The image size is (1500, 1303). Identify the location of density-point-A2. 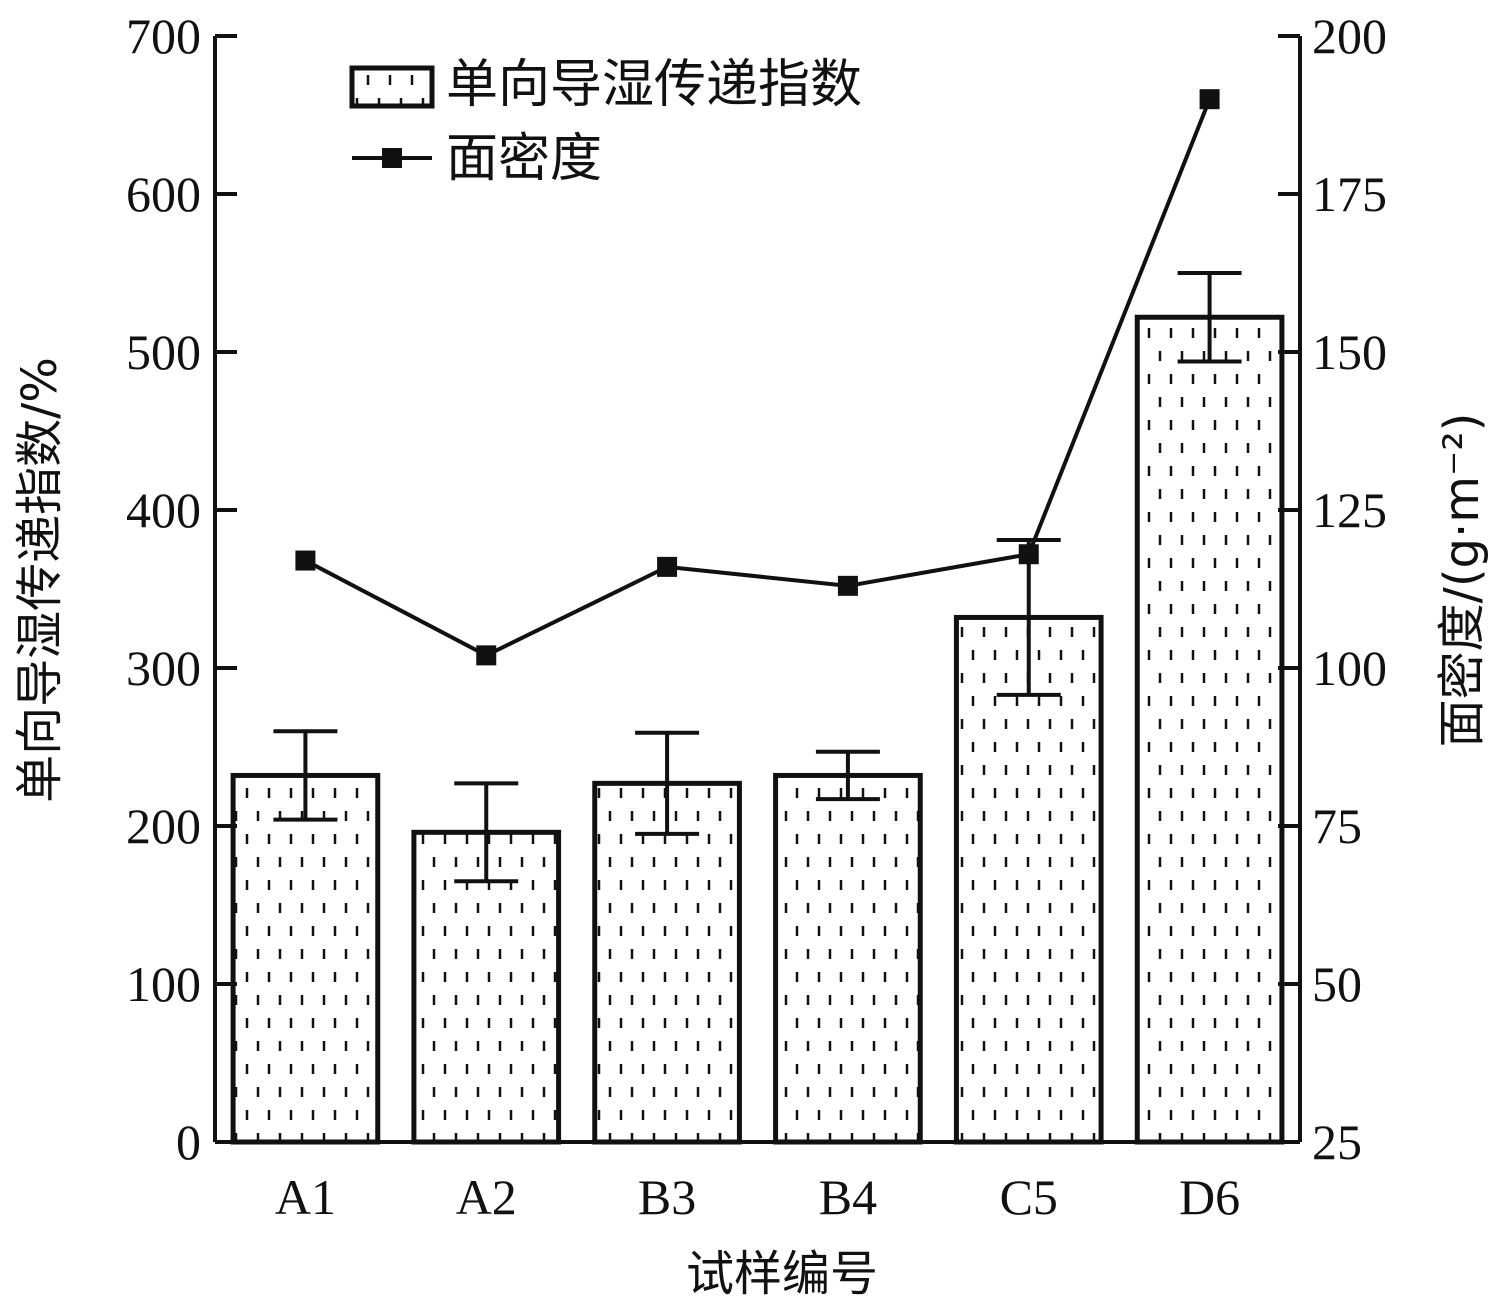
(486, 655).